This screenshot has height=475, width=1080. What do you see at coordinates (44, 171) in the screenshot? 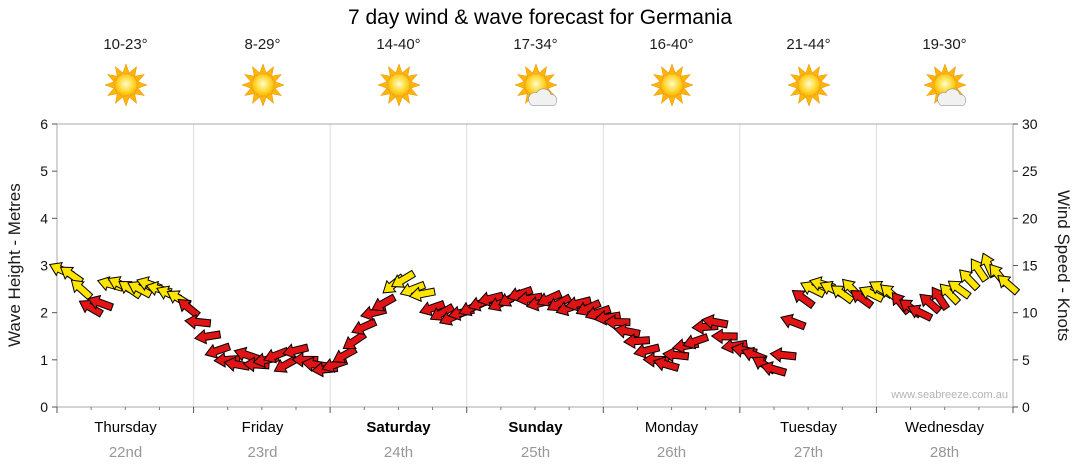
I see `left-axis-tick-label: 5` at bounding box center [44, 171].